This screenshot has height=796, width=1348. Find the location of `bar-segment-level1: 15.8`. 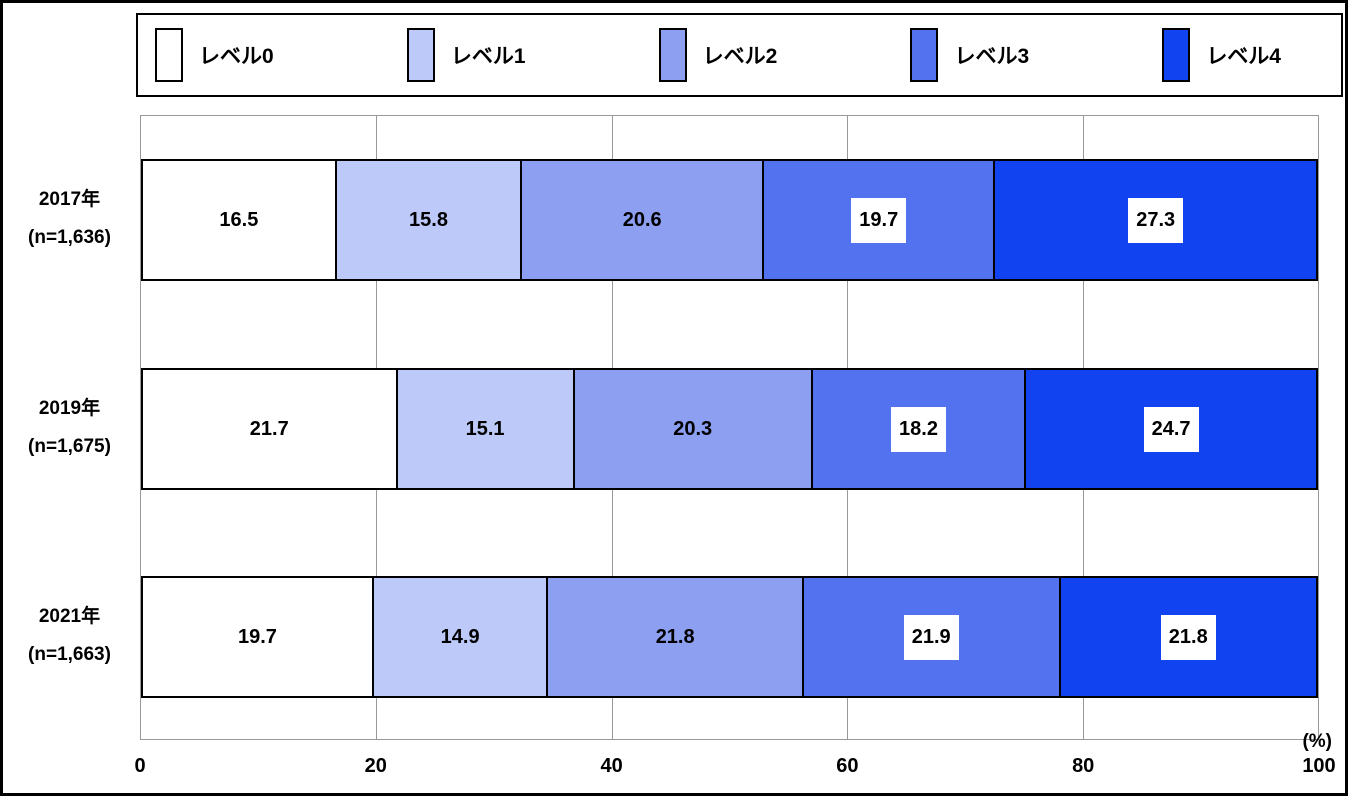

bar-segment-level1: 15.8 is located at coordinates (429, 220).